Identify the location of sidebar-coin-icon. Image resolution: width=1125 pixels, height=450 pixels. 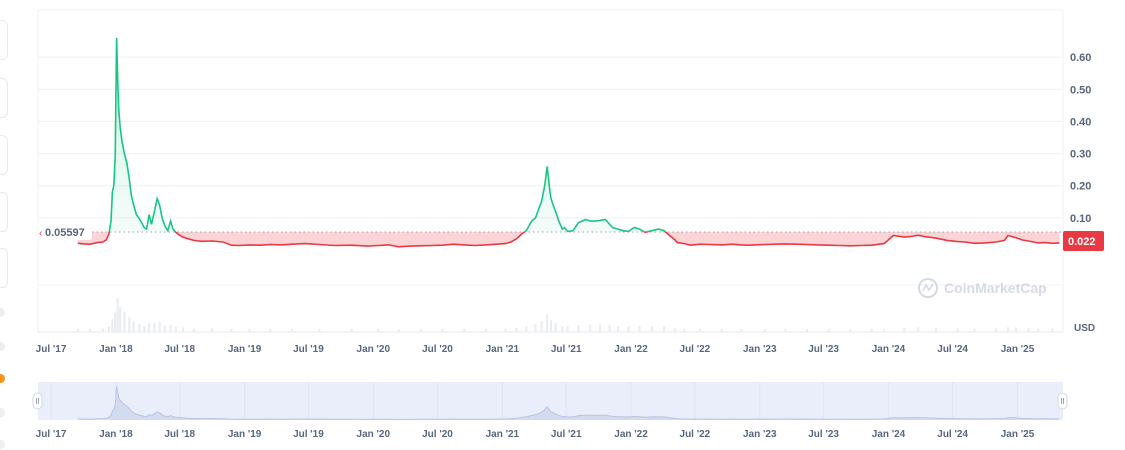
(2, 378).